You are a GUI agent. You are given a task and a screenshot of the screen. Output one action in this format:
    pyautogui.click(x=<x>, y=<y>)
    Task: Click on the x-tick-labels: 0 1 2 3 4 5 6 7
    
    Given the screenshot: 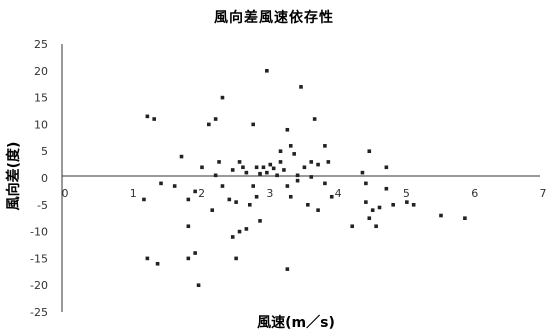 What is the action you would take?
    pyautogui.click(x=304, y=193)
    